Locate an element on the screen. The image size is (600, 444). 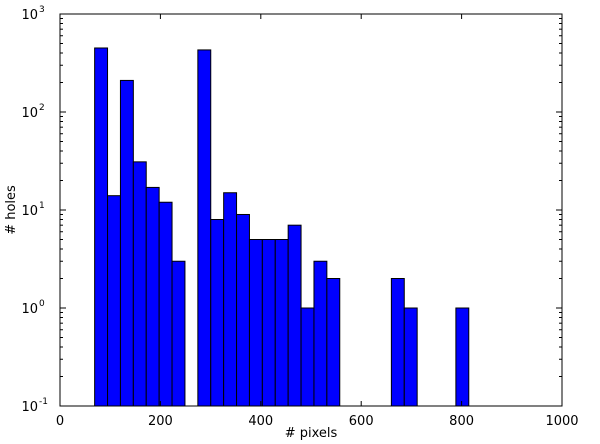
x-tick-label: 800 is located at coordinates (461, 421).